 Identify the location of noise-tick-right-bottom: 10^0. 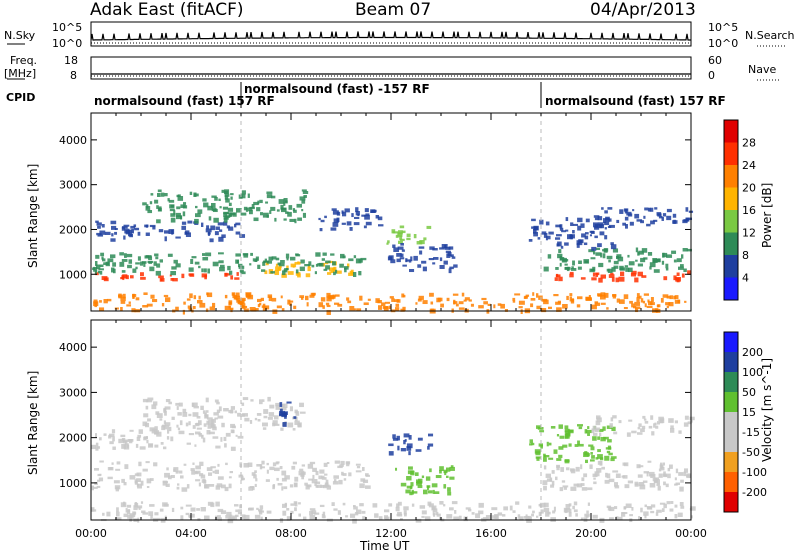
(723, 43).